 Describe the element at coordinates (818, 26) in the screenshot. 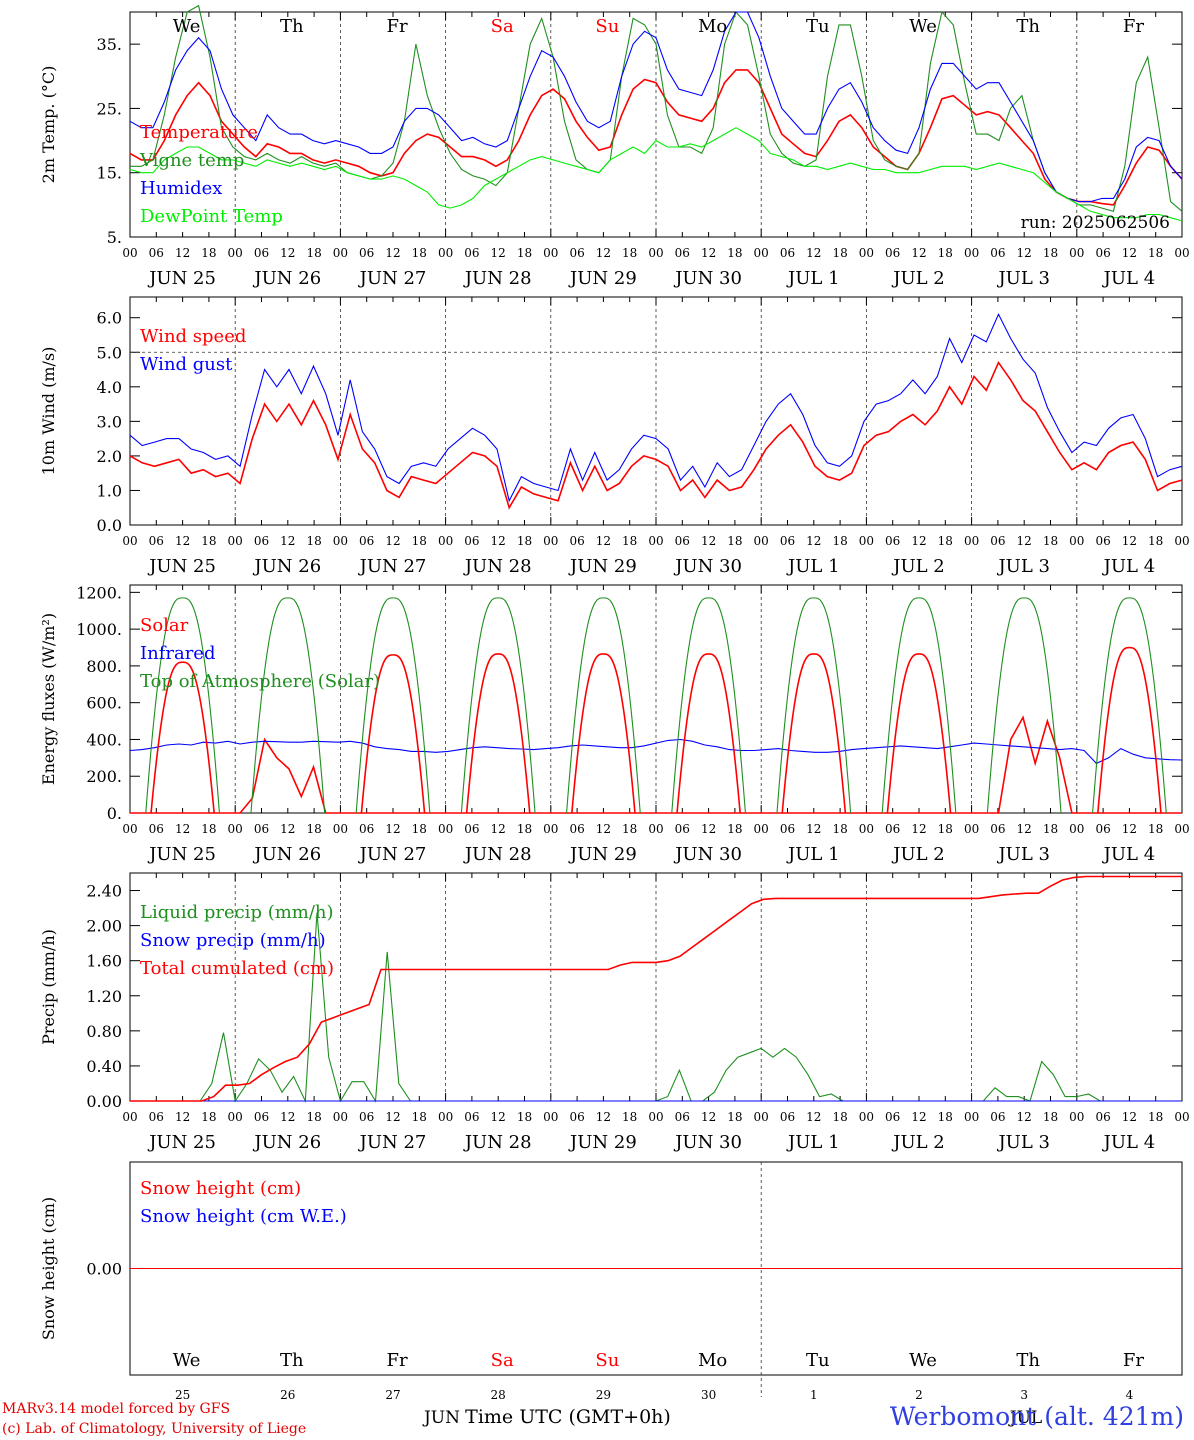

I see `weekday-label: Tu` at that location.